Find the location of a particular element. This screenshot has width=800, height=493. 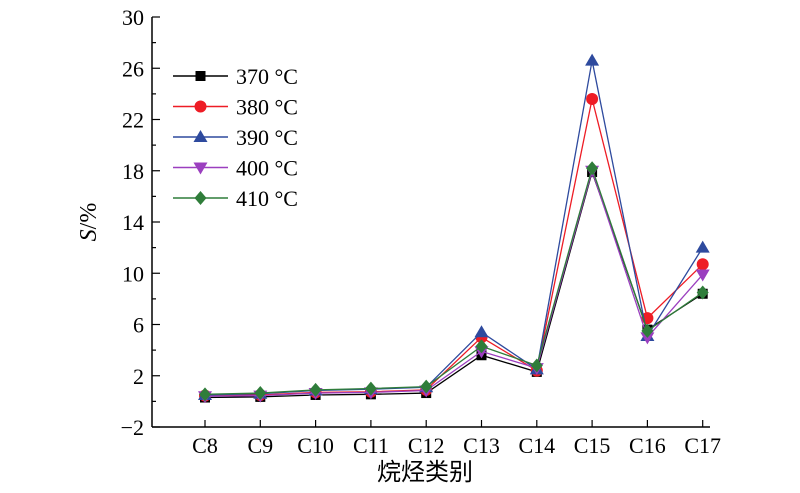

legend-item: 390 °C is located at coordinates (235, 137).